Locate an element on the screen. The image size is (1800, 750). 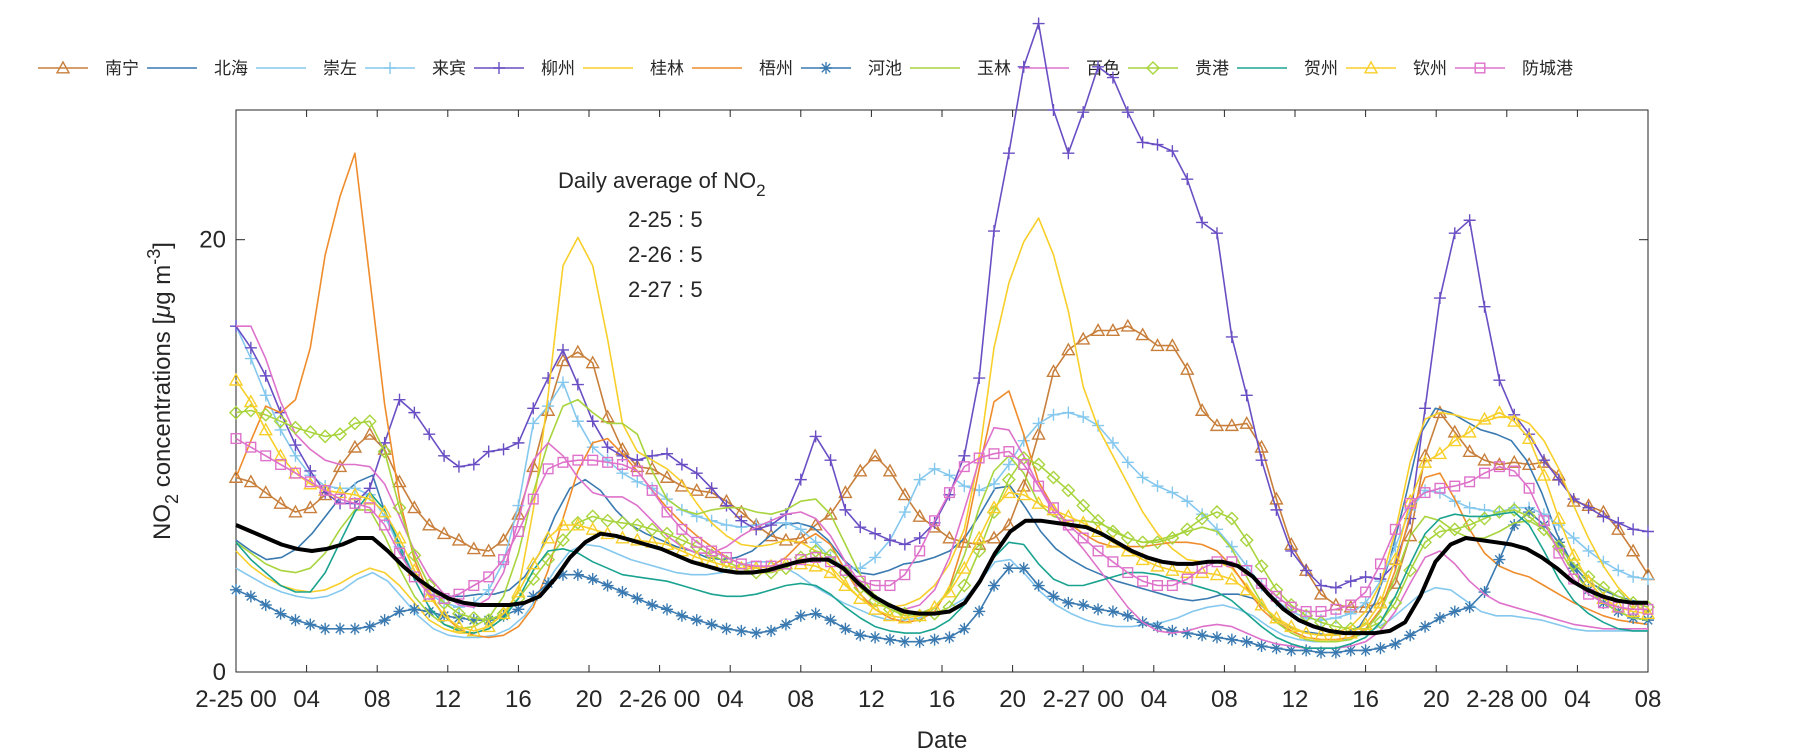
y-axis-label-unit: g m is located at coordinates (162, 285).